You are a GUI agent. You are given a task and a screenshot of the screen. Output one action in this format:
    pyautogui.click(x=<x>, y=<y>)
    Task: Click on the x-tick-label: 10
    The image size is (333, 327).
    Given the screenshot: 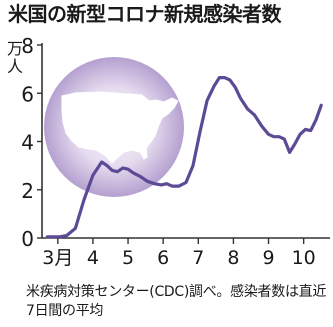 What is the action you would take?
    pyautogui.click(x=304, y=258)
    